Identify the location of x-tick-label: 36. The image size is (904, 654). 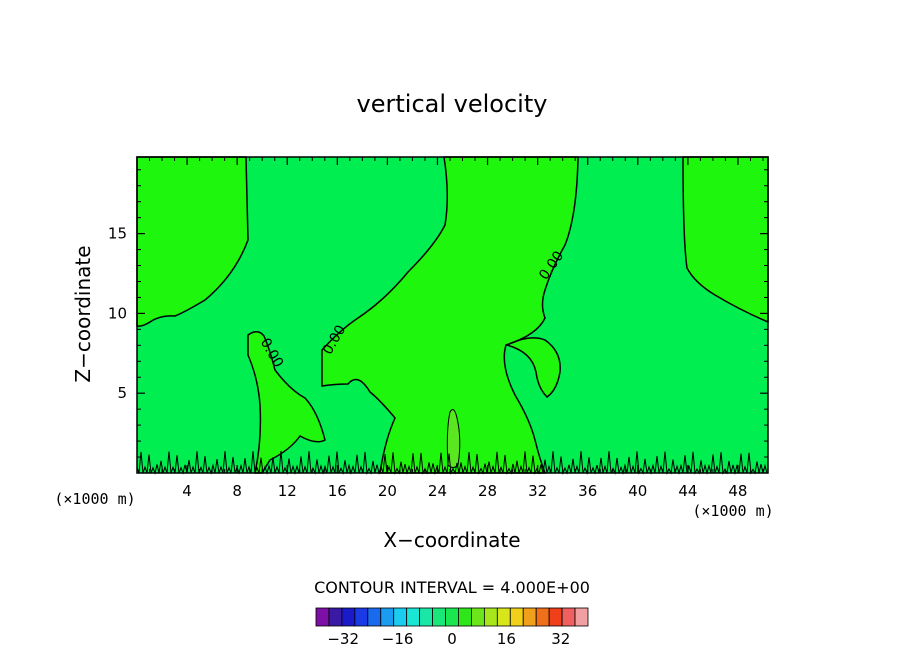
(587, 491).